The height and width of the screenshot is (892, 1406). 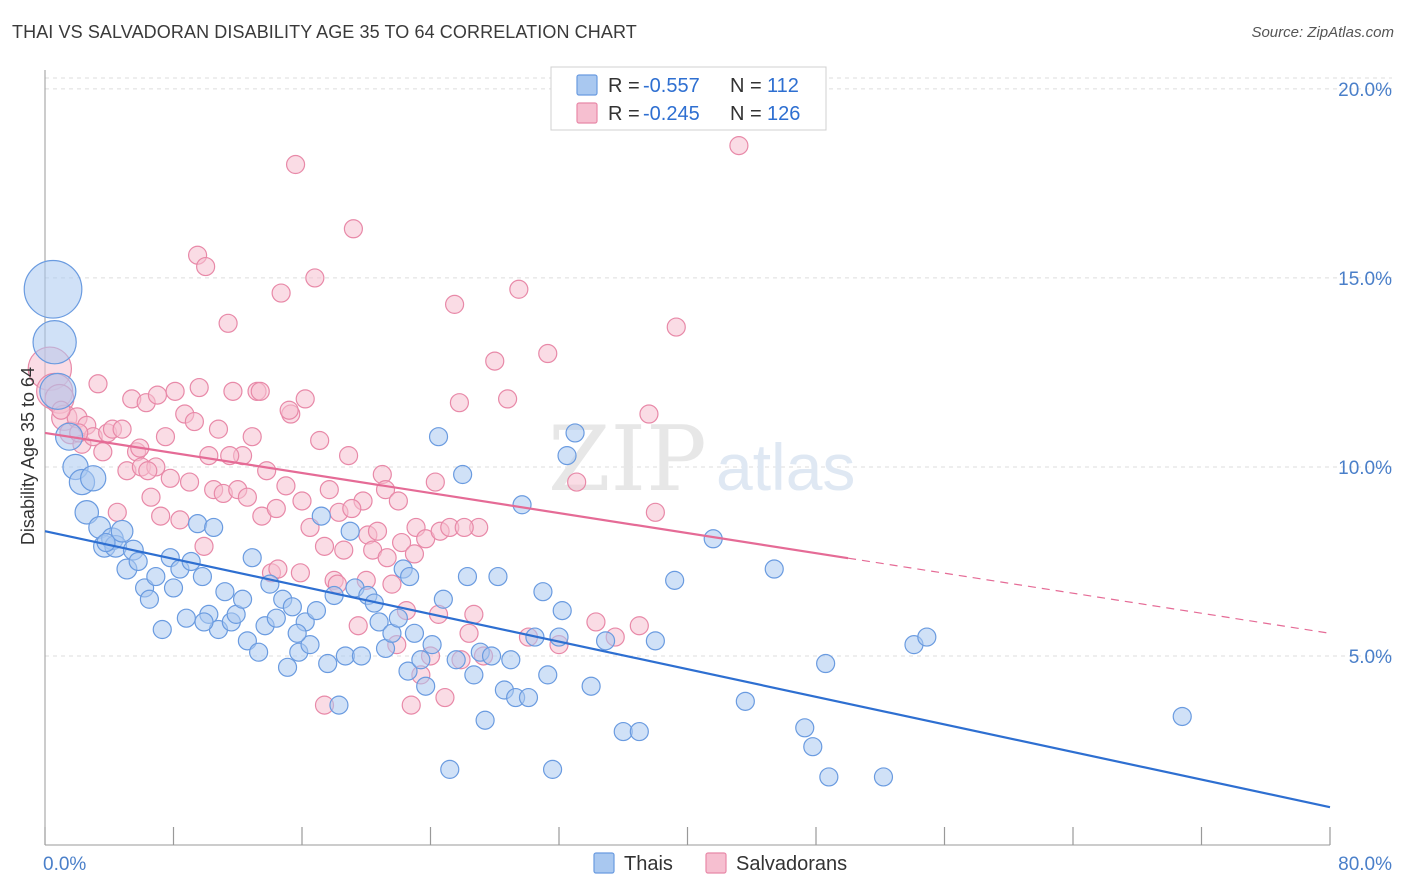 I want to click on series-legend: Thais Salvadorans, so click(x=720, y=863).